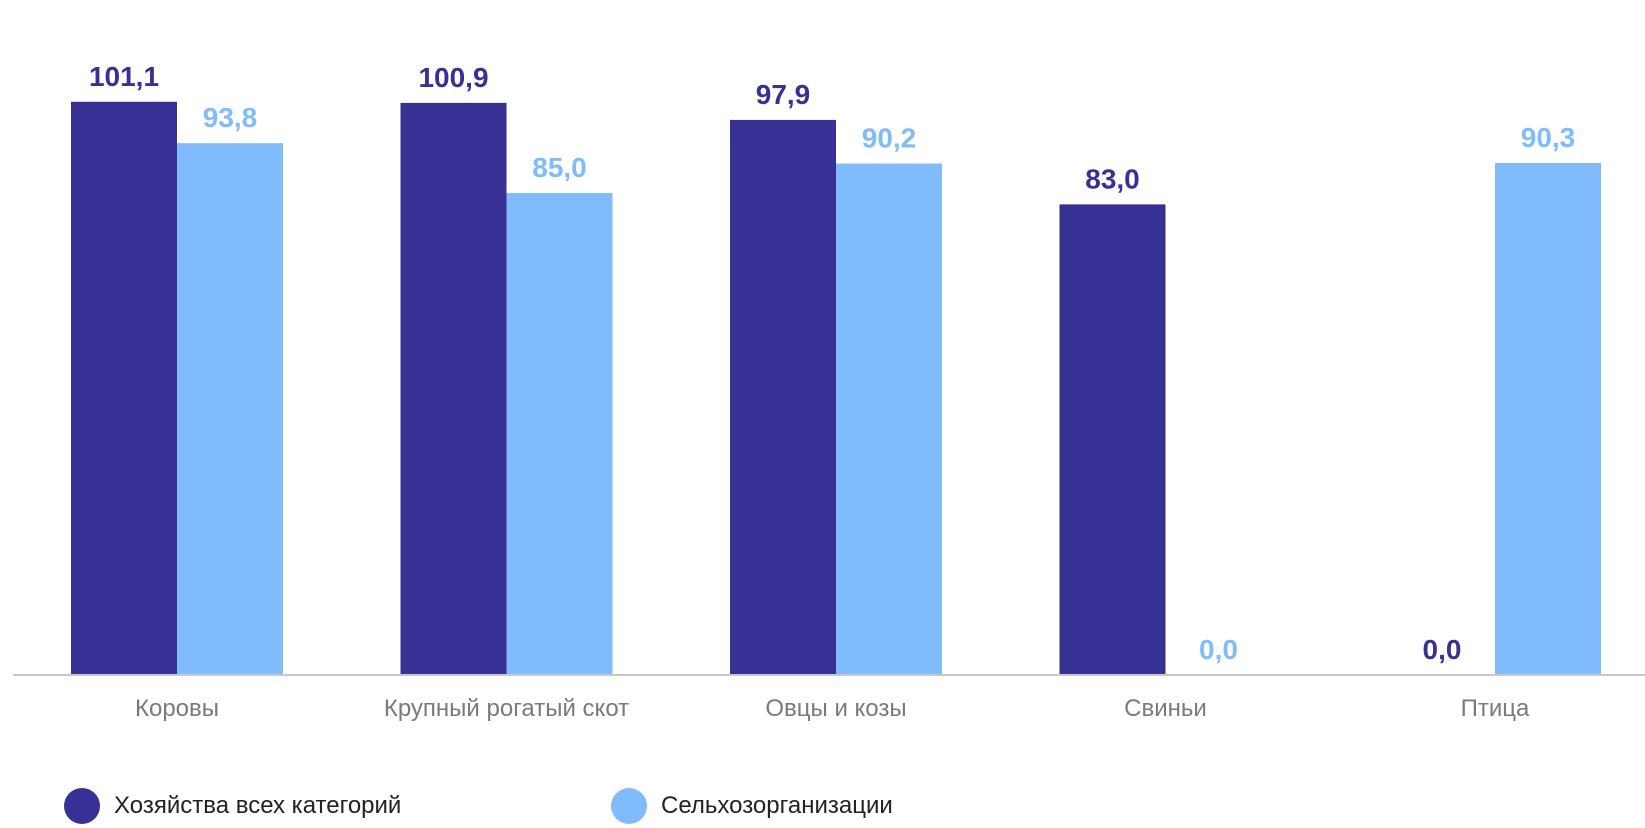 Image resolution: width=1645 pixels, height=828 pixels. What do you see at coordinates (783, 94) in the screenshot?
I see `value-label-series-1-3: 97,9` at bounding box center [783, 94].